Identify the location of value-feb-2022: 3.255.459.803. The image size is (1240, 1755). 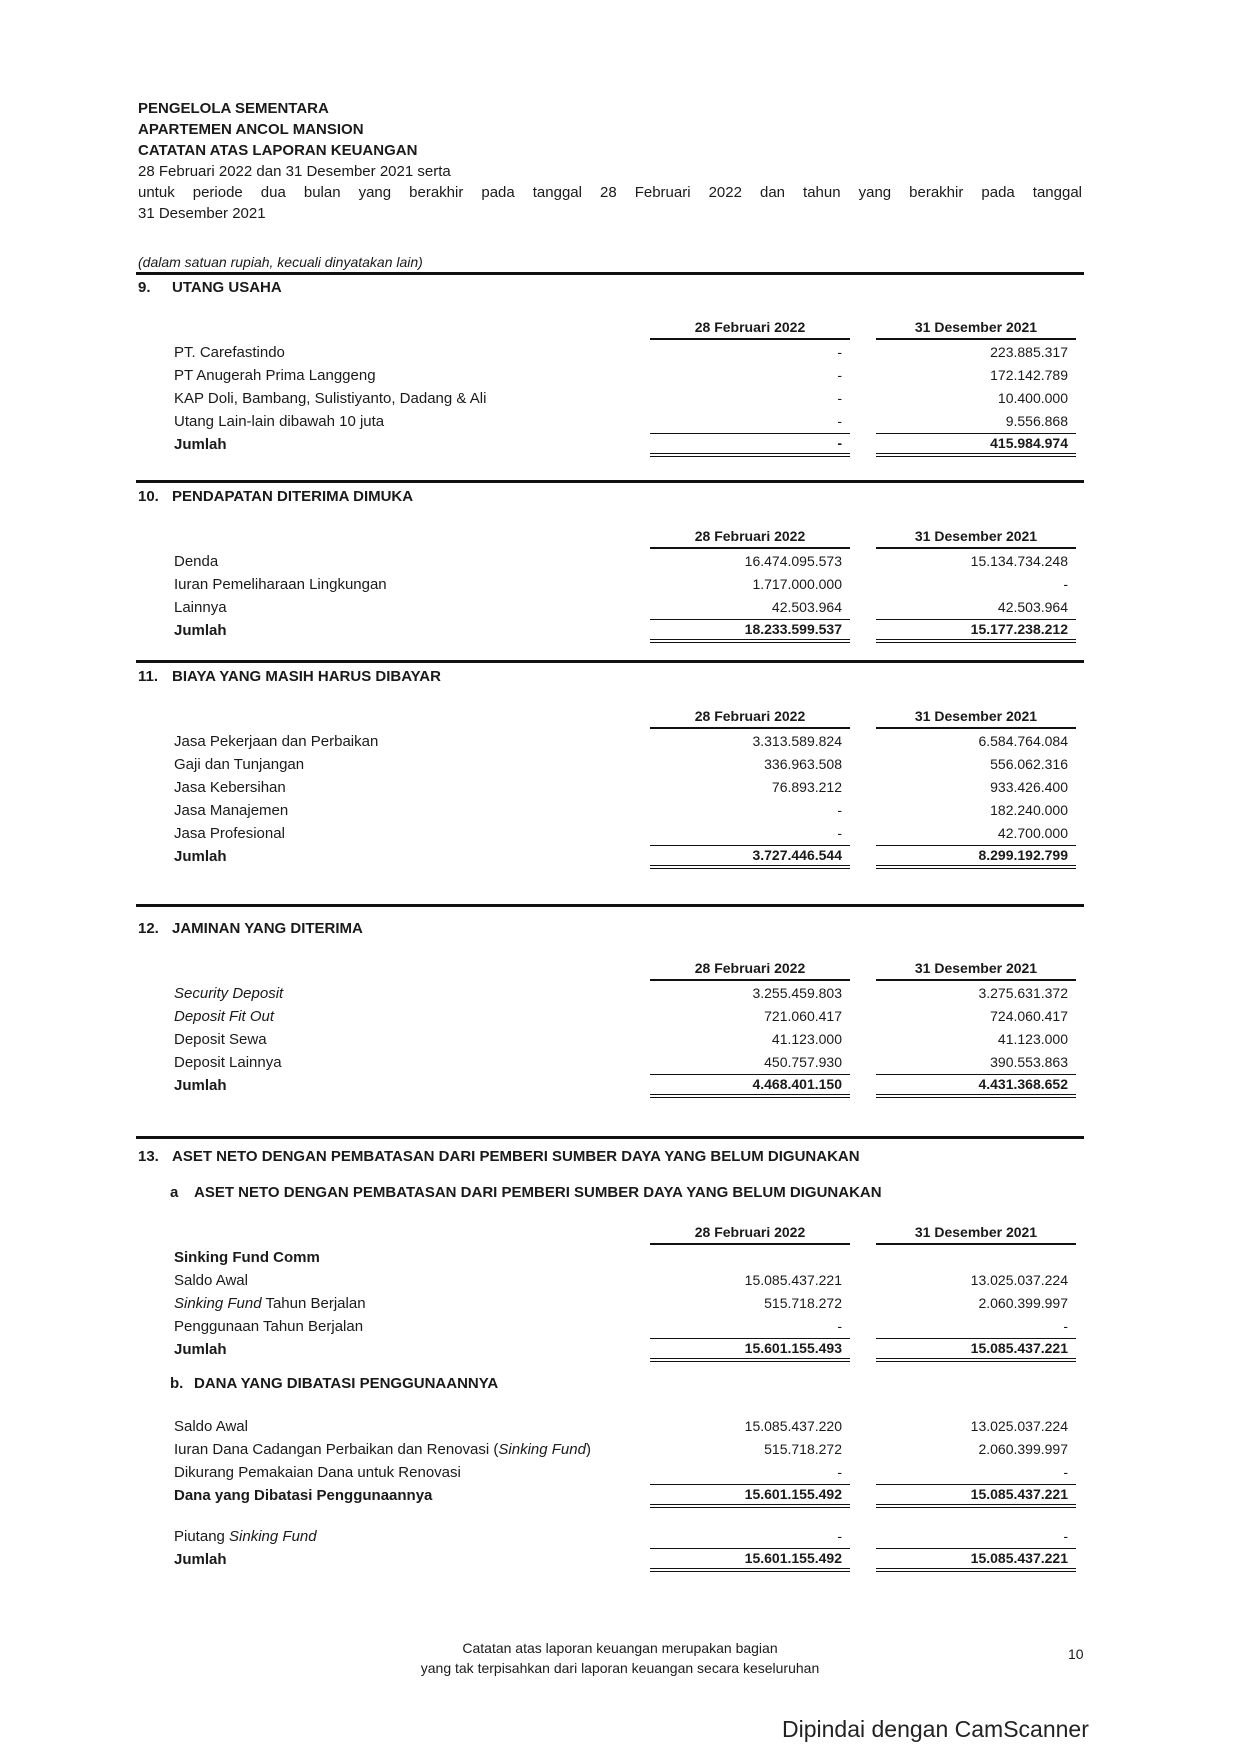
(797, 993).